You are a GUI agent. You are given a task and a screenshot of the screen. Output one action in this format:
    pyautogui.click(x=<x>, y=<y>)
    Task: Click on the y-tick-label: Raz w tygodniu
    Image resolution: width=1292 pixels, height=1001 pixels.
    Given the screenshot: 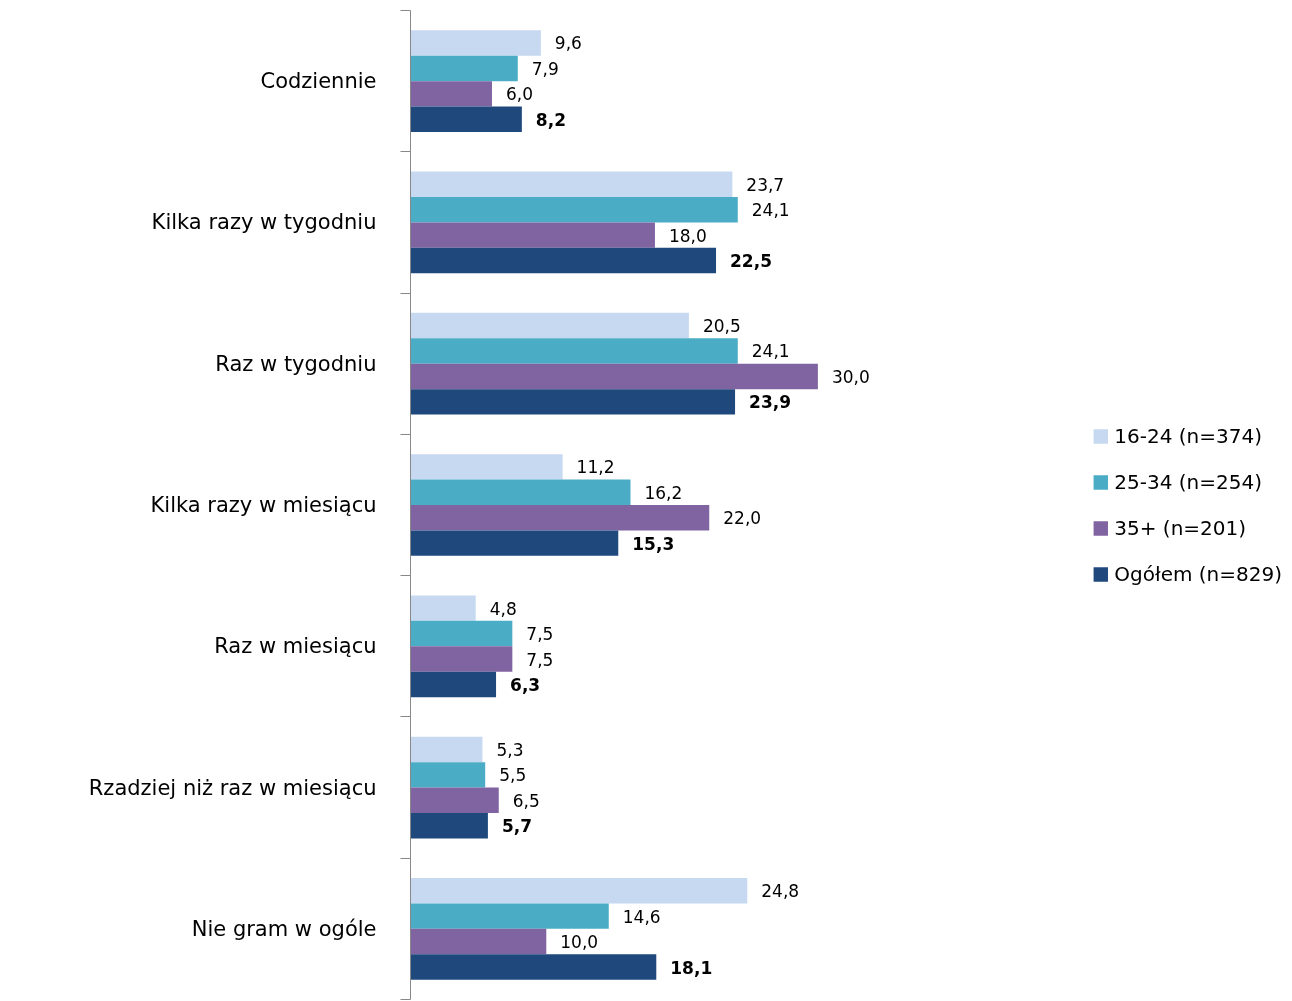 What is the action you would take?
    pyautogui.click(x=296, y=363)
    